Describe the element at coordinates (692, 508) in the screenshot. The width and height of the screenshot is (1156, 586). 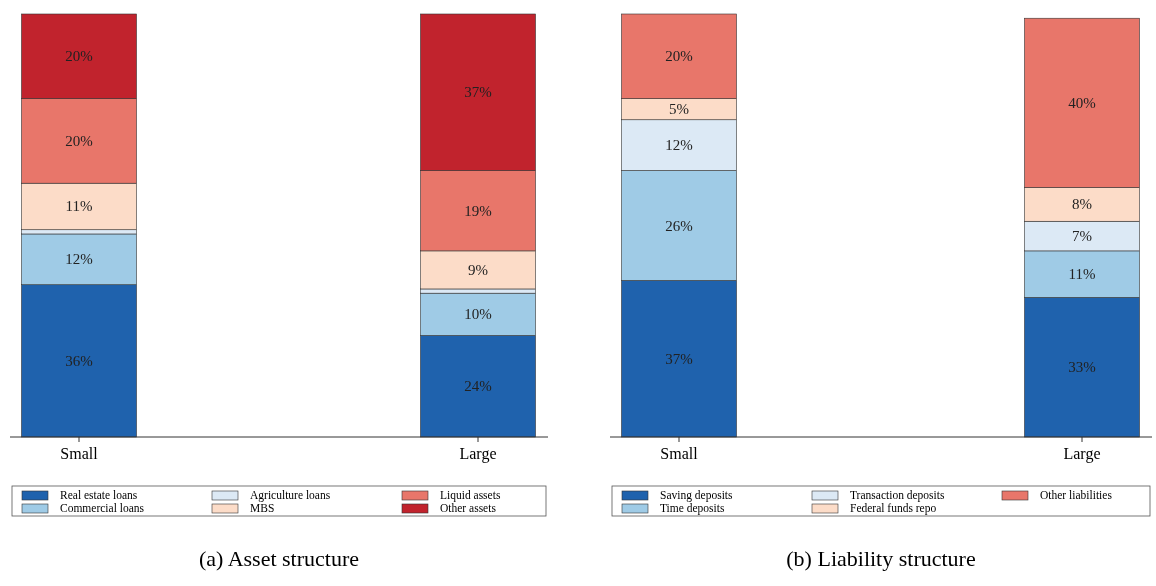
I see `legend-label: Time deposits` at that location.